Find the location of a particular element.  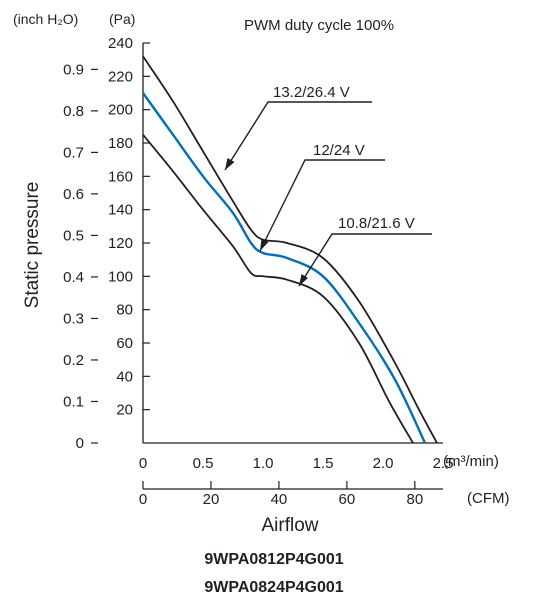

cfm-tick-label-40: 40 is located at coordinates (279, 499).